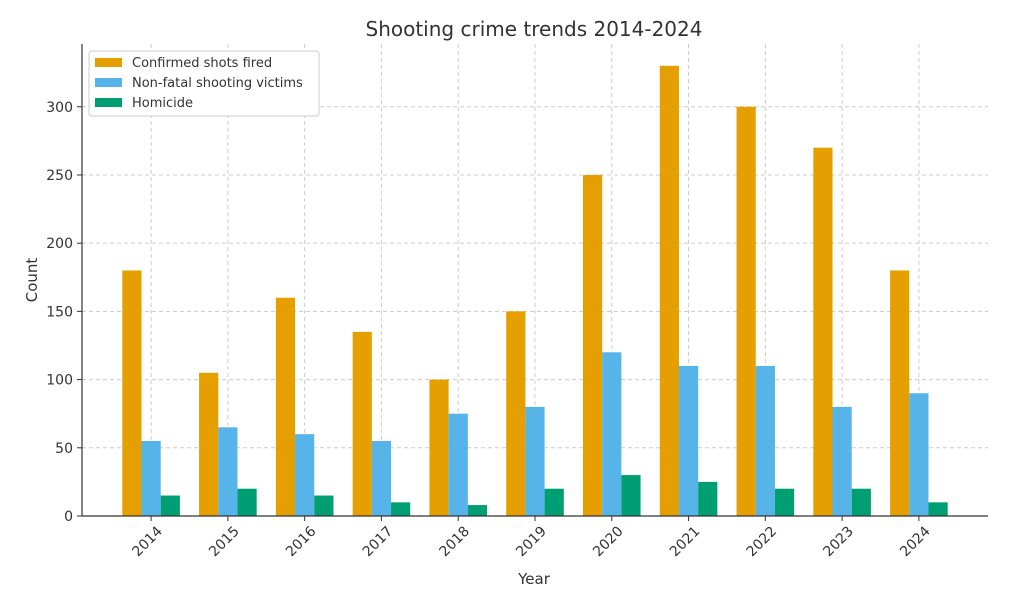  What do you see at coordinates (147, 541) in the screenshot?
I see `x-tick-label: 2014` at bounding box center [147, 541].